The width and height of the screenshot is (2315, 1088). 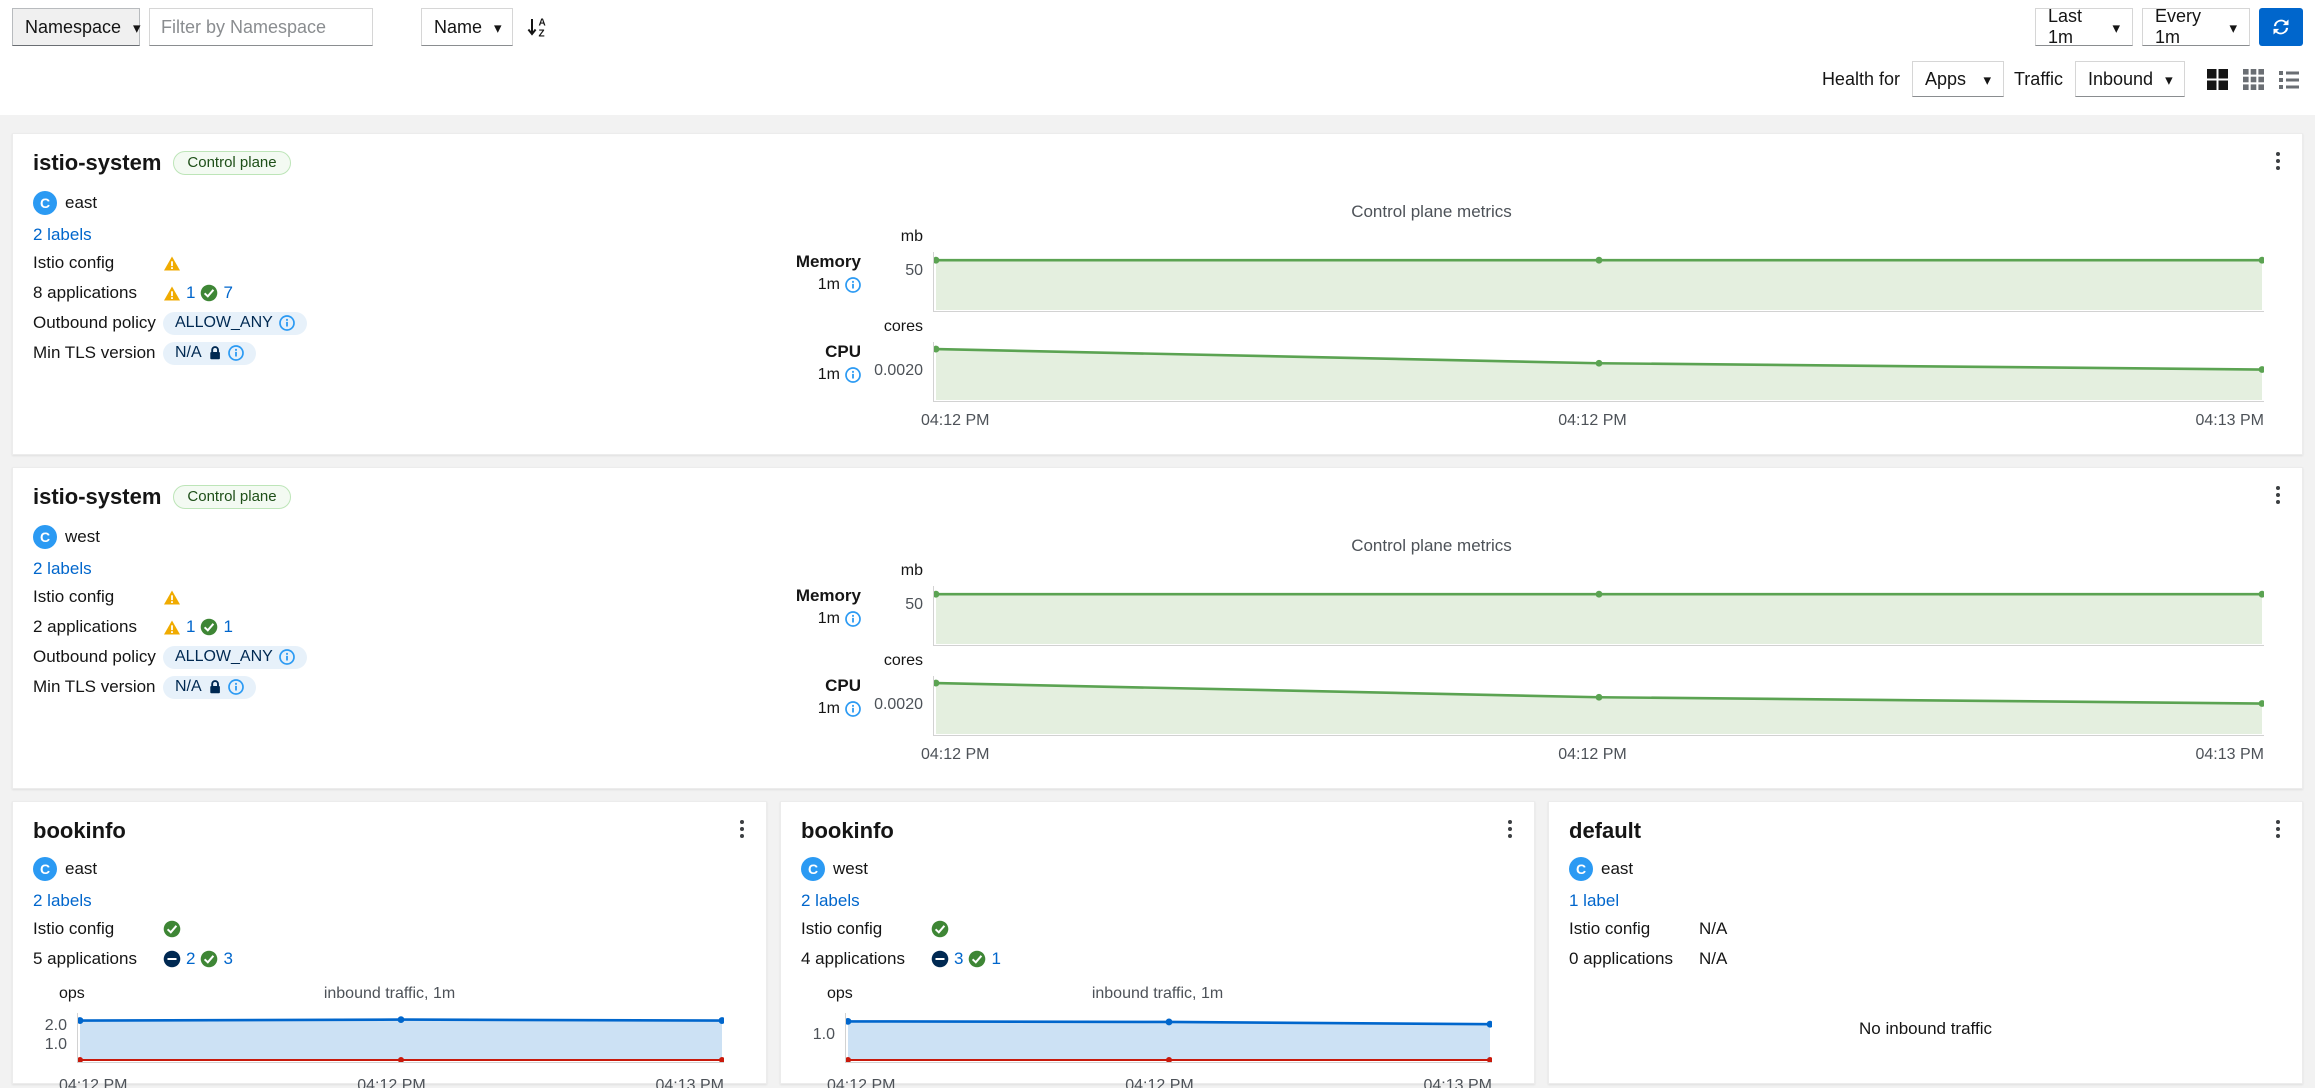 I want to click on sort-field-select: Name, so click(x=467, y=27).